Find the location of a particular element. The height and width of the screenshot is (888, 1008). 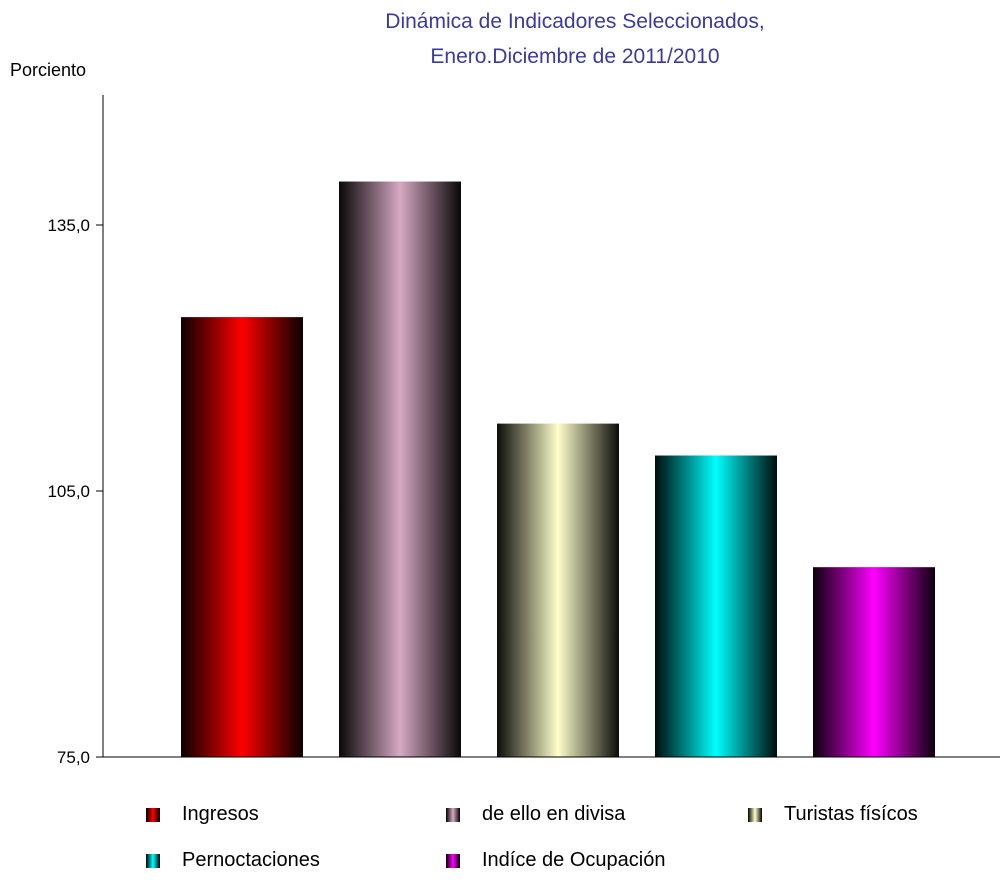

legend-item: Ingresos is located at coordinates (202, 814).